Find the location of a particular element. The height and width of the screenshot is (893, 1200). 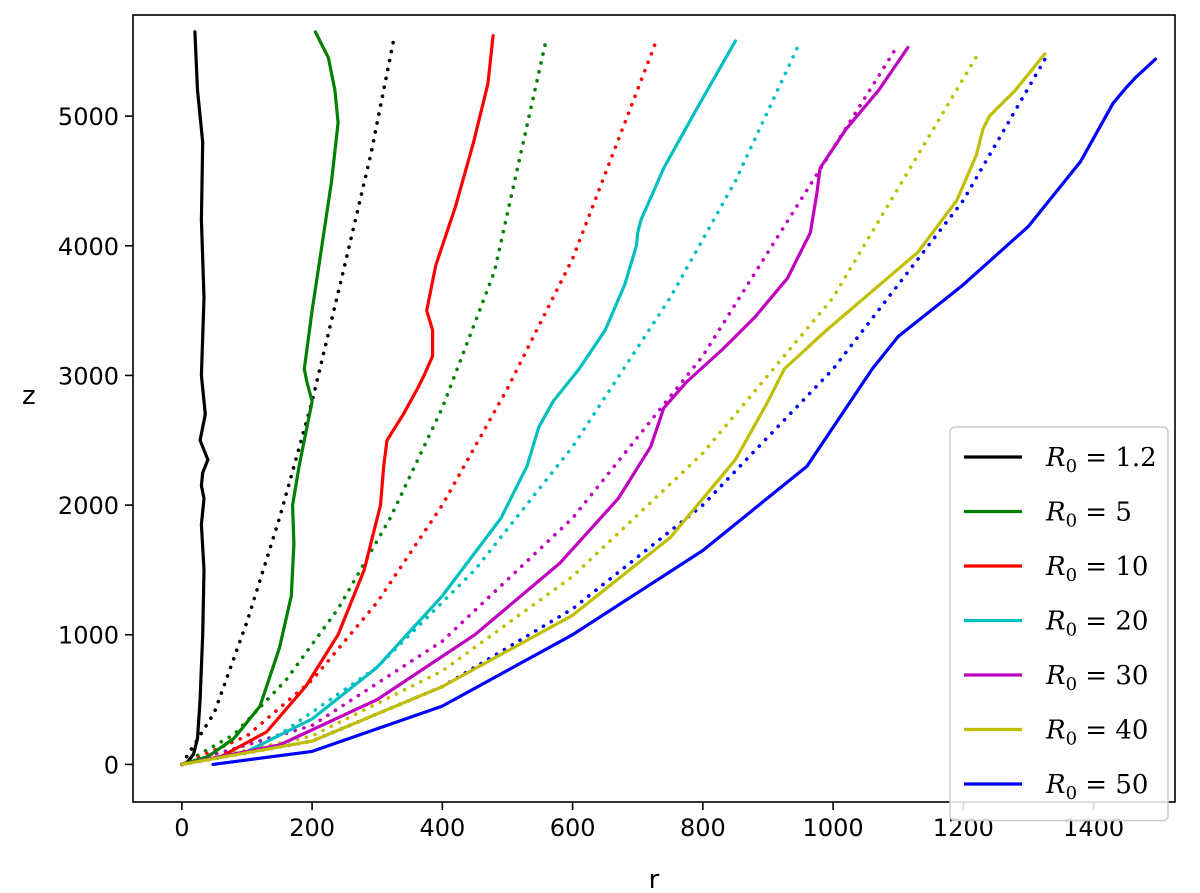

y-tick-label: 5000 is located at coordinates (88, 117).